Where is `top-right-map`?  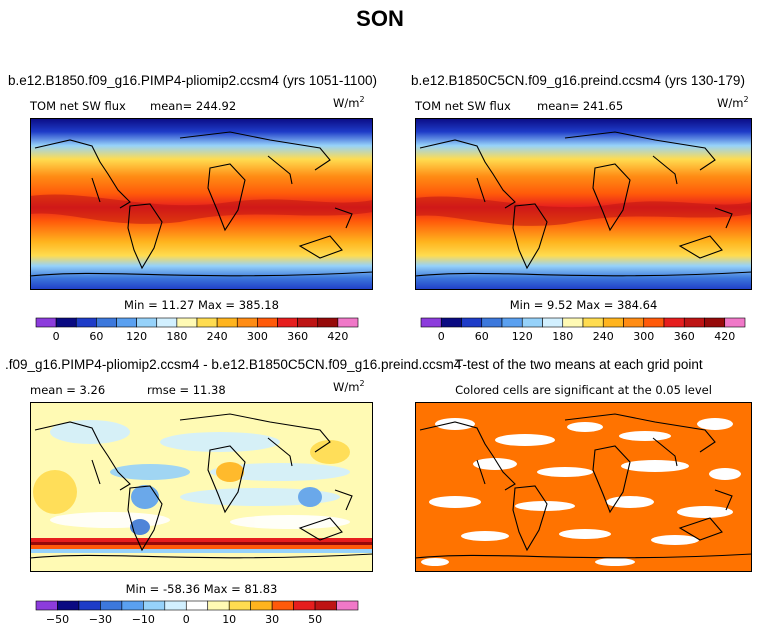 top-right-map is located at coordinates (583, 204).